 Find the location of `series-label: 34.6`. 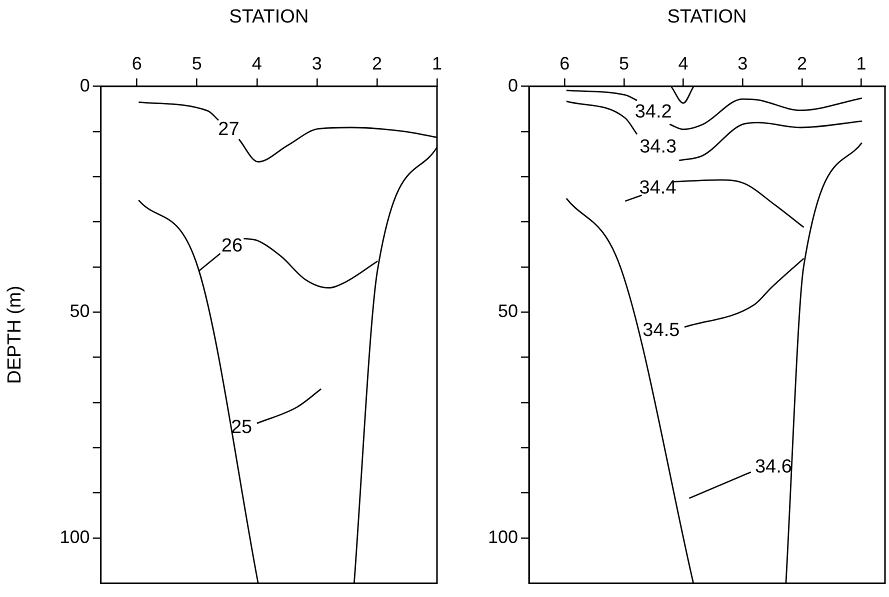

series-label: 34.6 is located at coordinates (773, 467).